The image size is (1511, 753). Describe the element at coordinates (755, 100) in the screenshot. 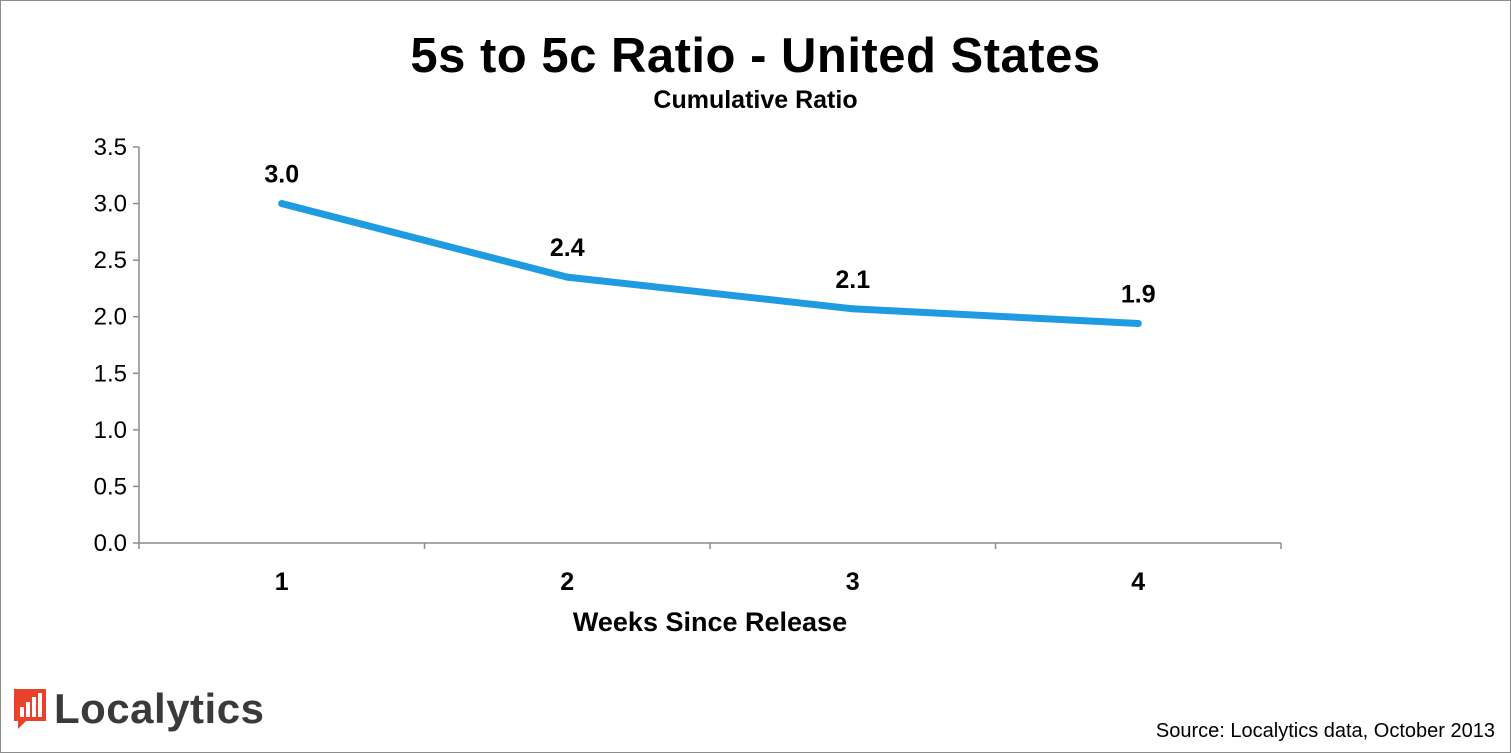

I see `chart-subtitle: Cumulative Ratio` at that location.